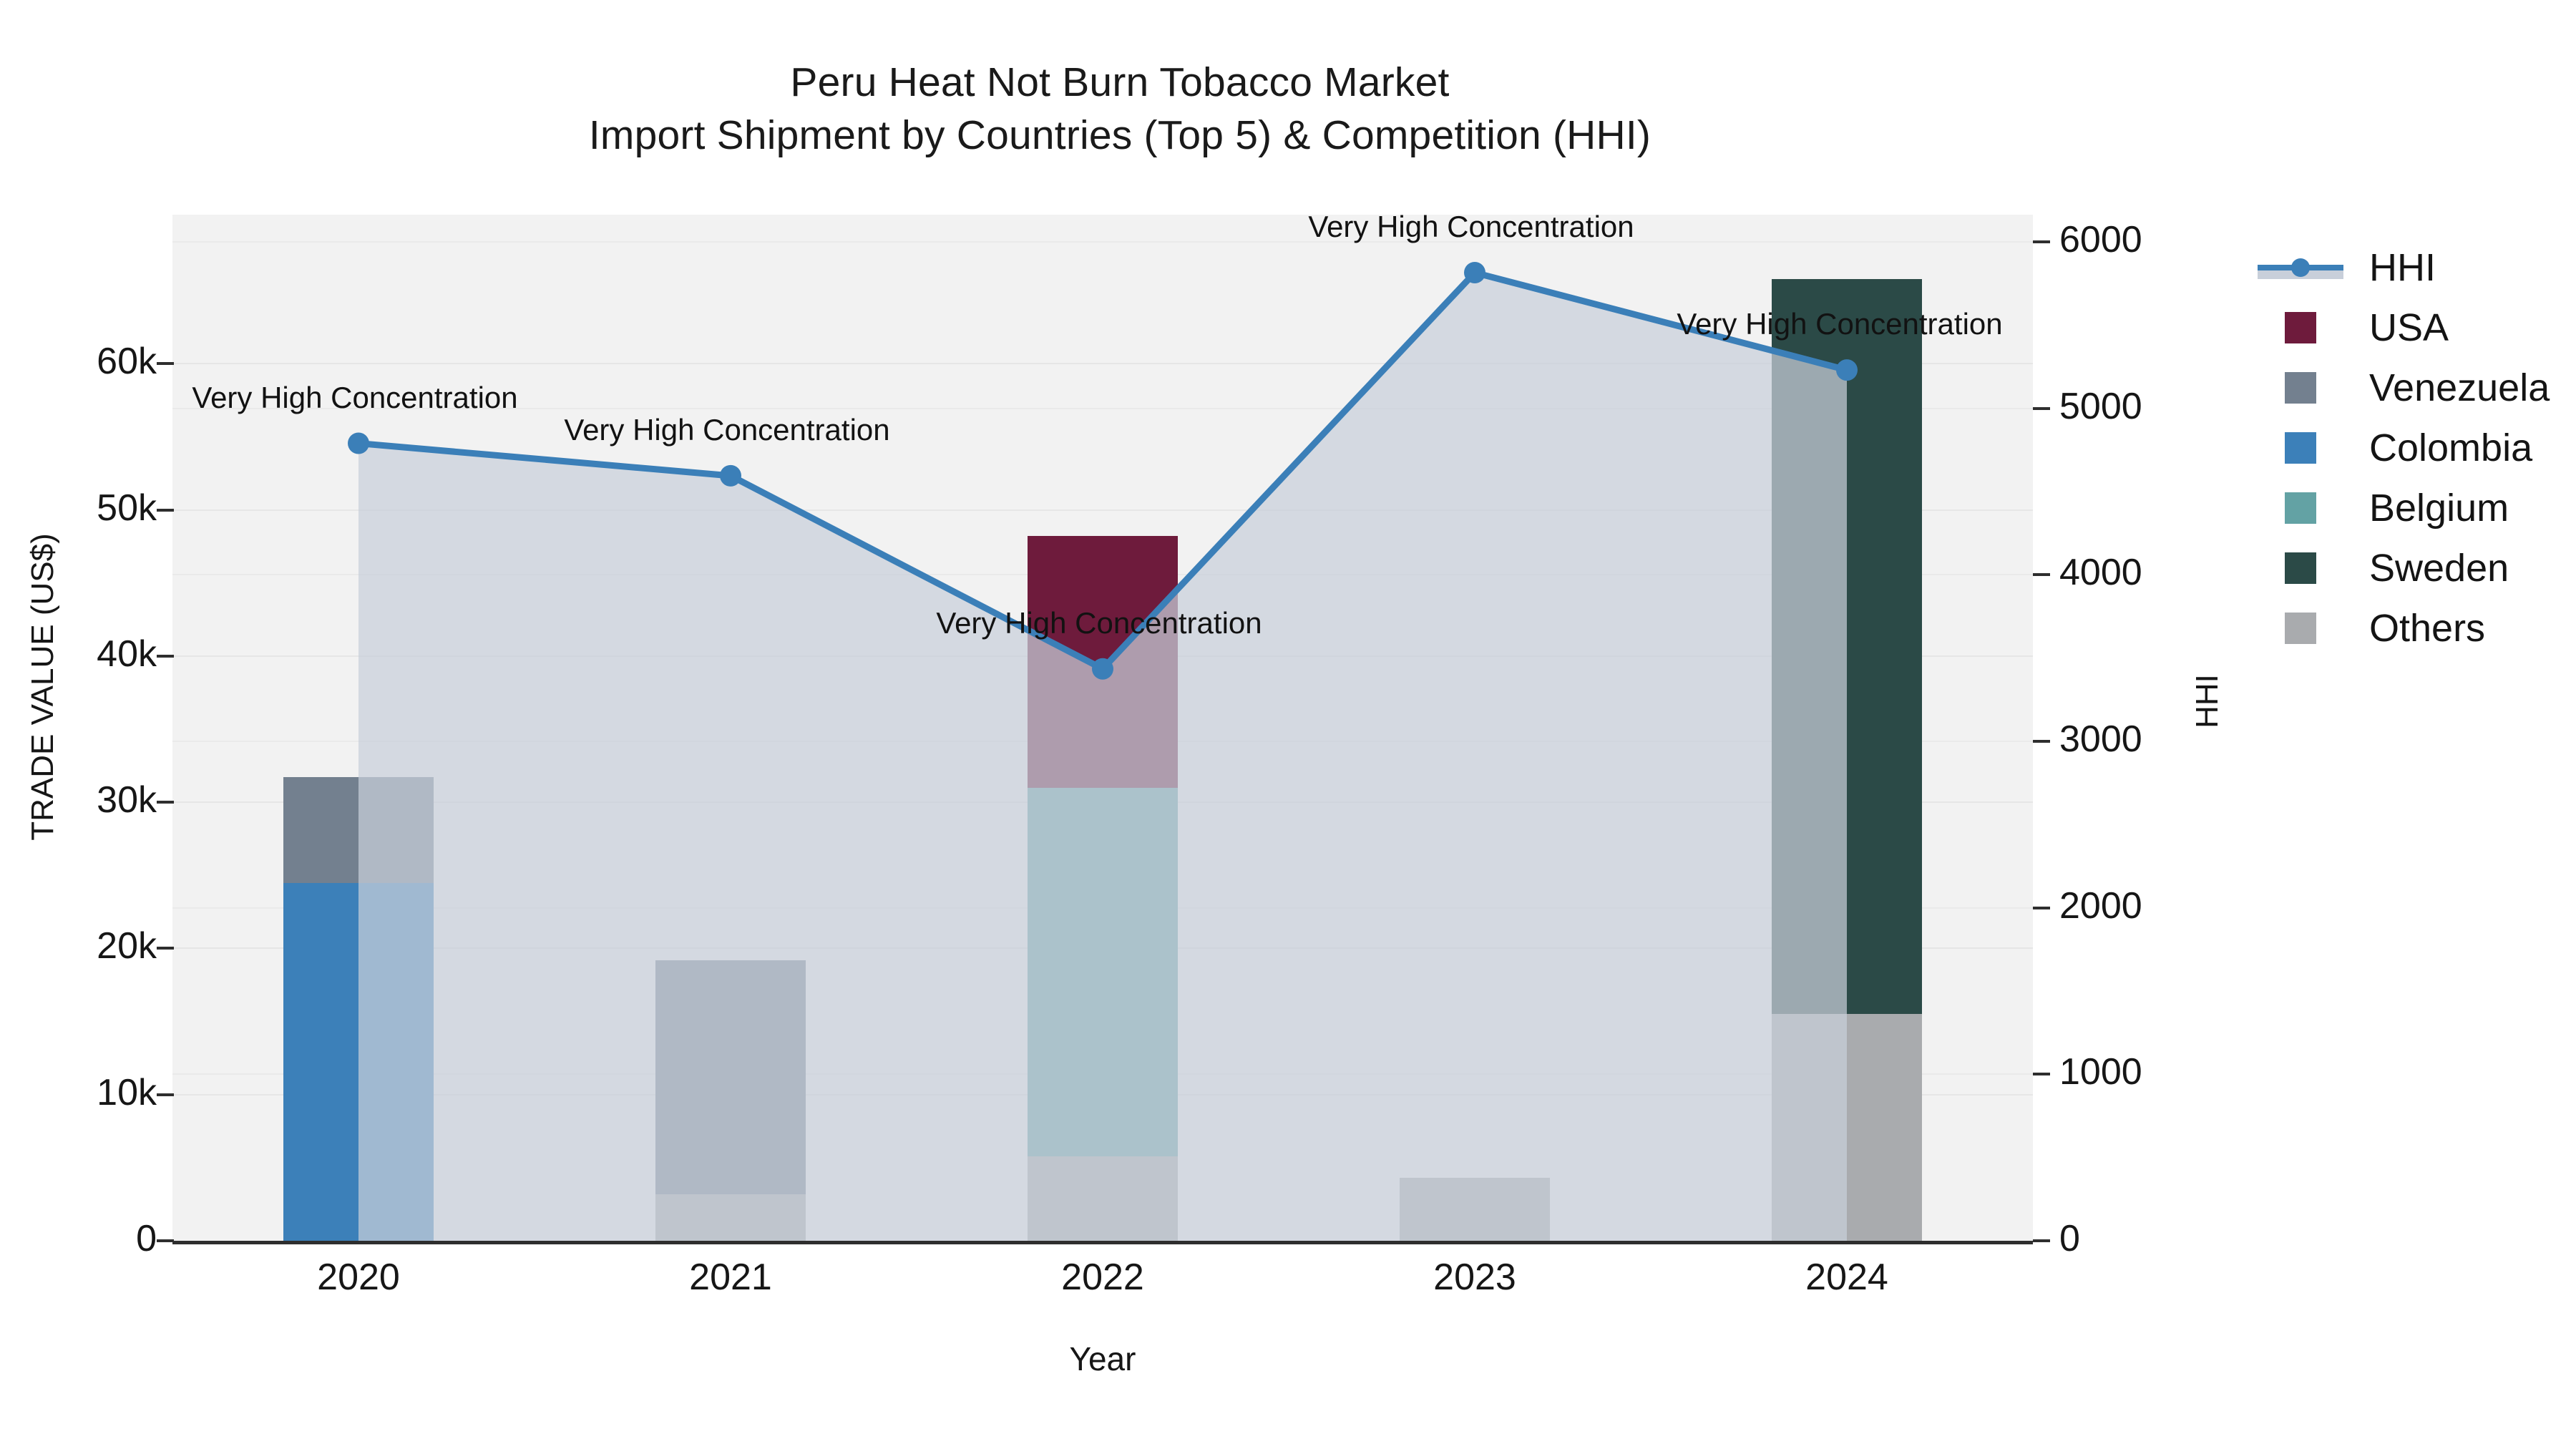 Image resolution: width=2576 pixels, height=1449 pixels. Describe the element at coordinates (730, 1277) in the screenshot. I see `x-tick-2021: 2021` at that location.